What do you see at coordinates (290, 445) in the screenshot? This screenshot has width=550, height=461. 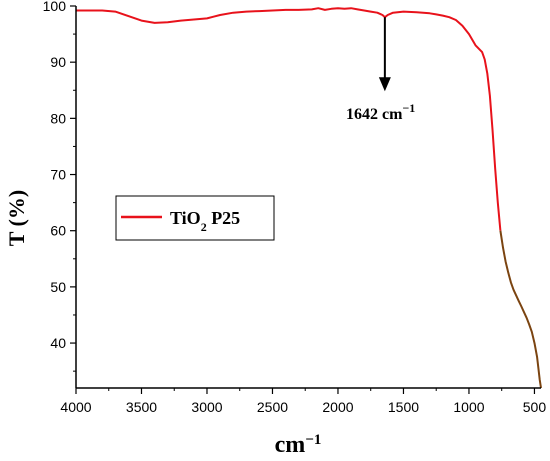 I see `x-axis-title-main: cm` at bounding box center [290, 445].